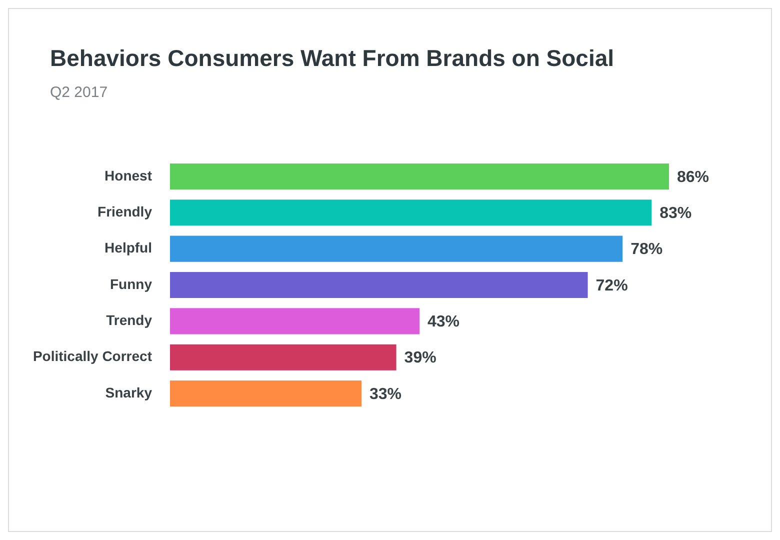 The image size is (780, 540). Describe the element at coordinates (131, 284) in the screenshot. I see `y-tick-label: Funny` at that location.